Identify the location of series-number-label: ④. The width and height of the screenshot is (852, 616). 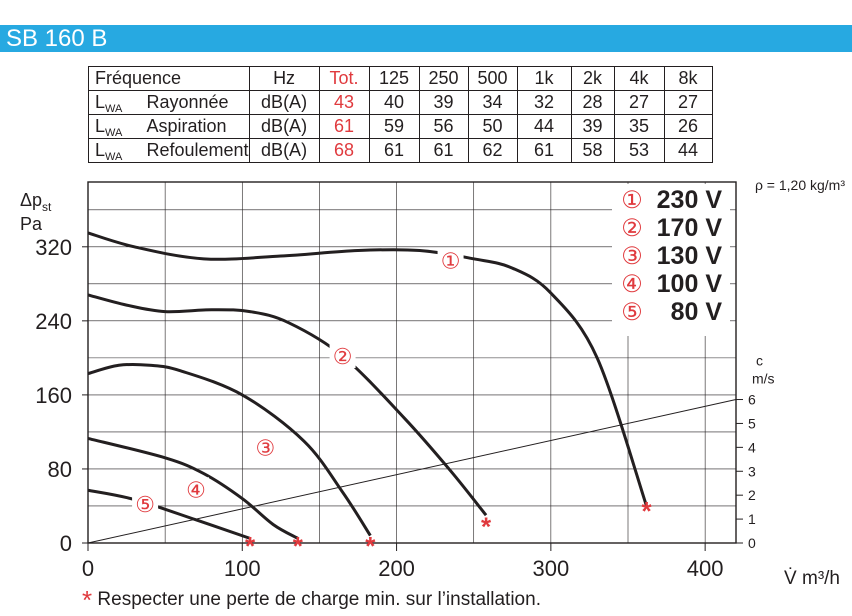
(196, 489).